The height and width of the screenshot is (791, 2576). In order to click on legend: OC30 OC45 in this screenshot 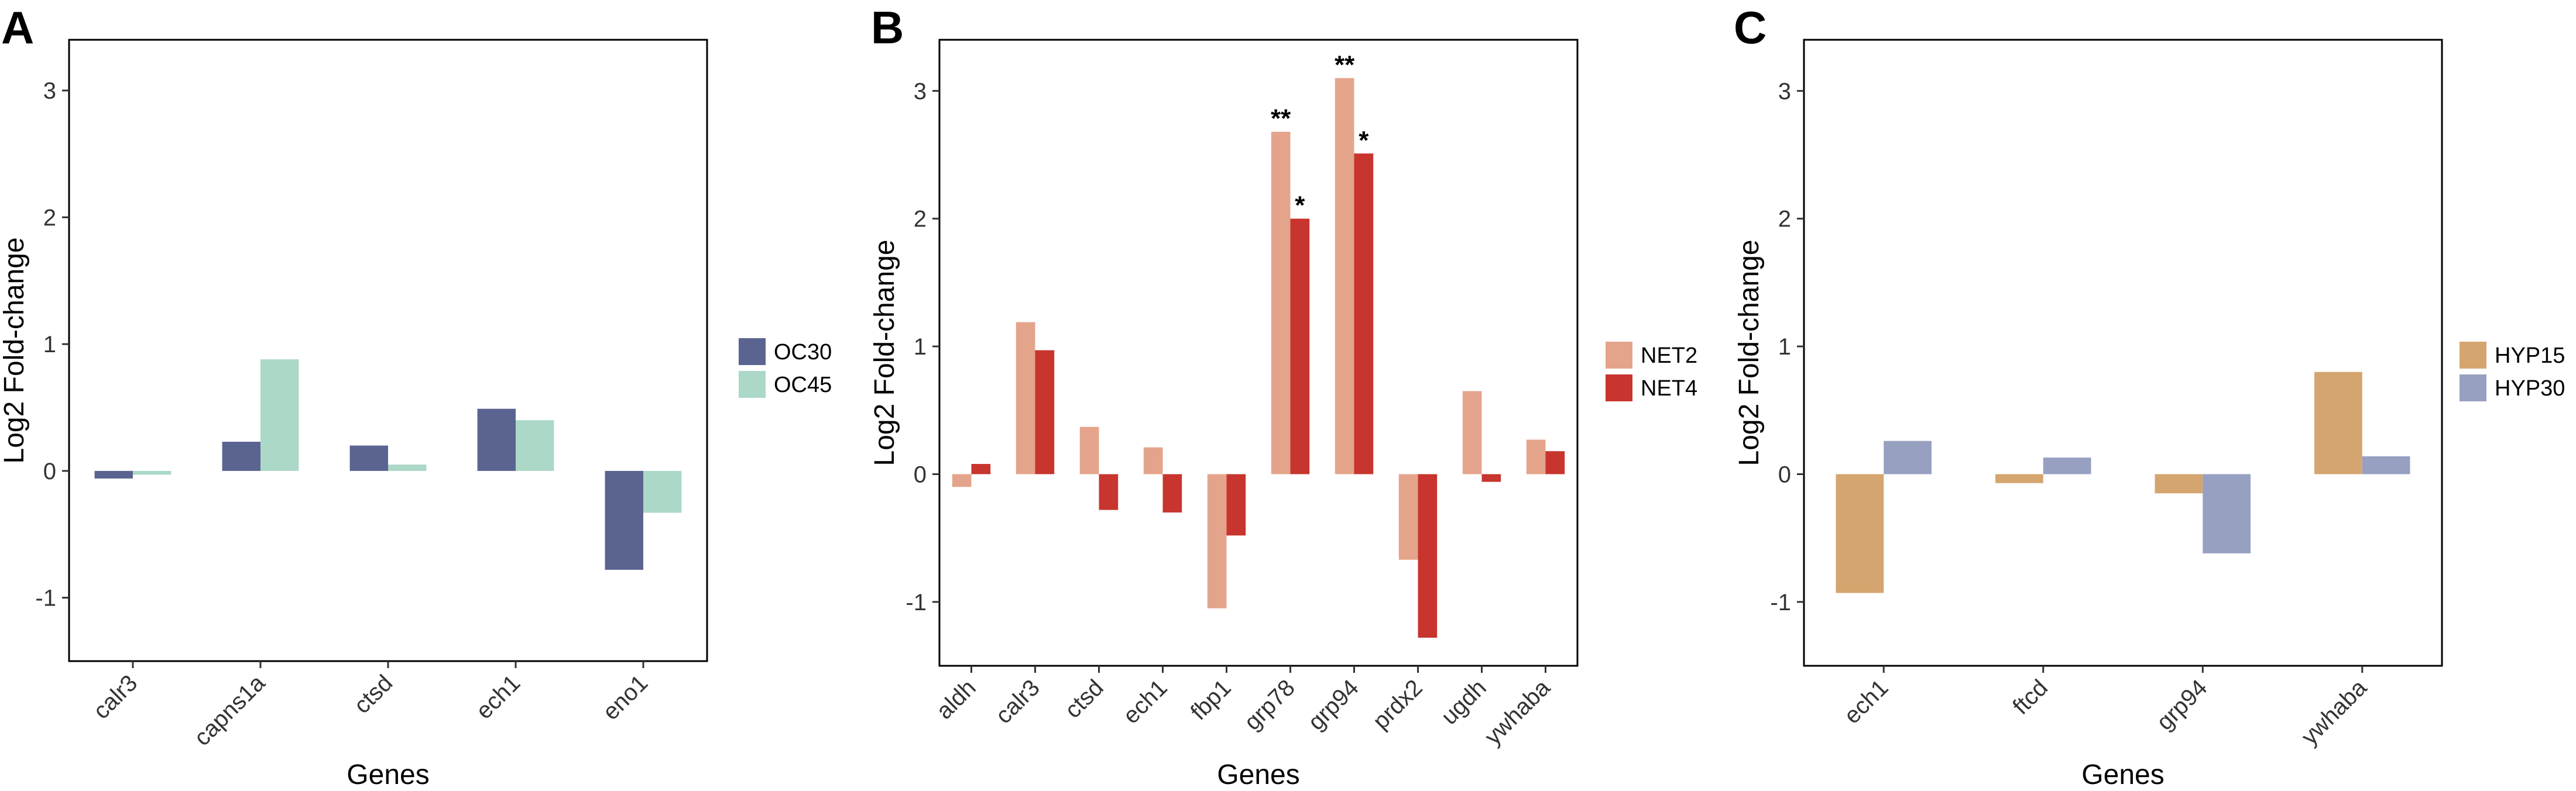, I will do `click(785, 368)`.